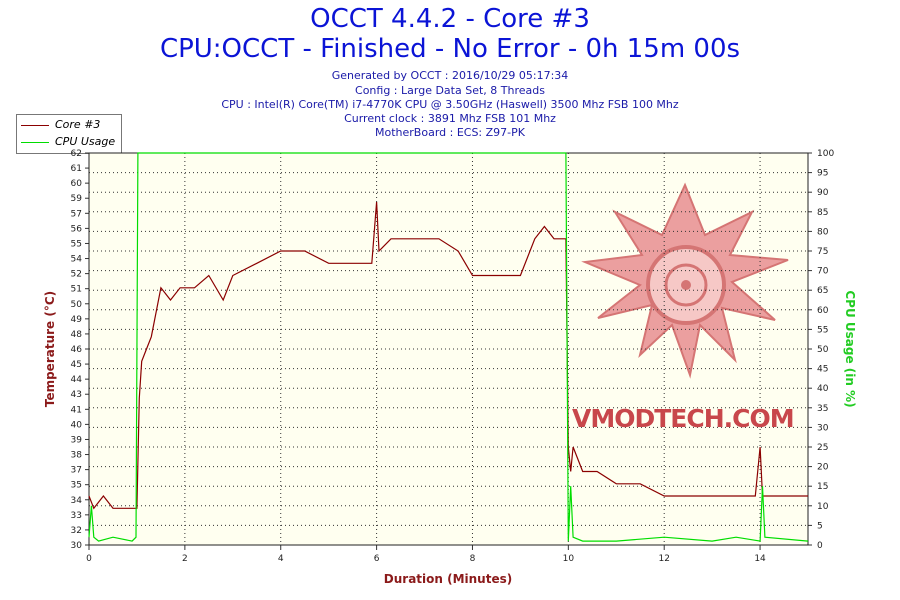  I want to click on y-tick-label: 54, so click(77, 260).